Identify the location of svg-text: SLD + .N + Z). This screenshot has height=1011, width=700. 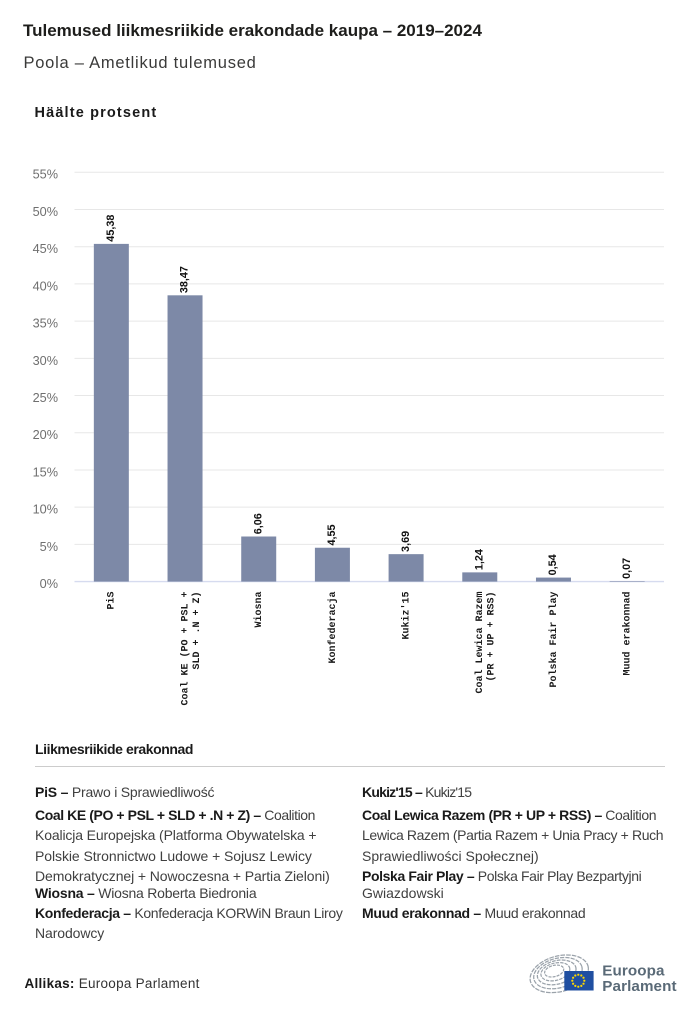
(197, 631).